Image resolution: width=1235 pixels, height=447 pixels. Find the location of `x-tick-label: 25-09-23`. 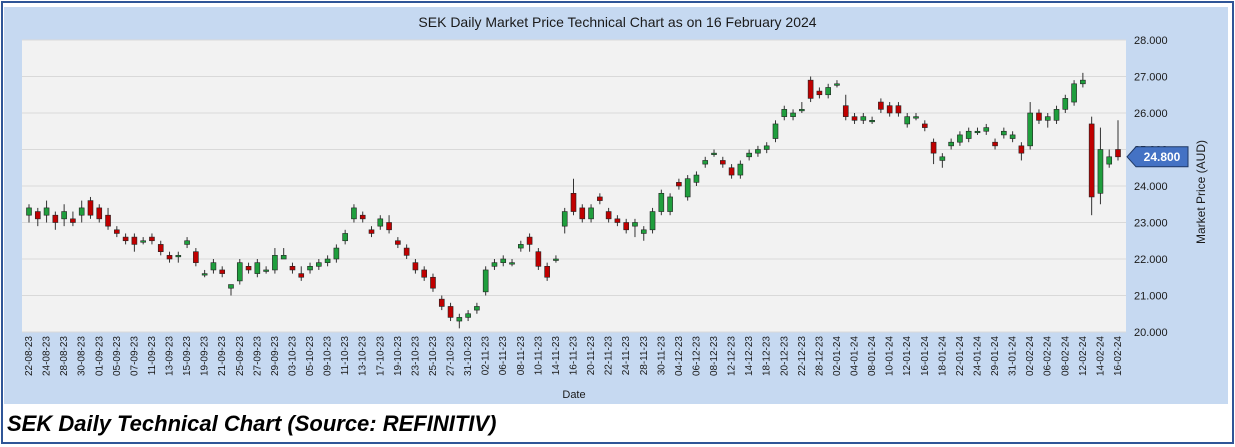

x-tick-label: 25-09-23 is located at coordinates (240, 356).